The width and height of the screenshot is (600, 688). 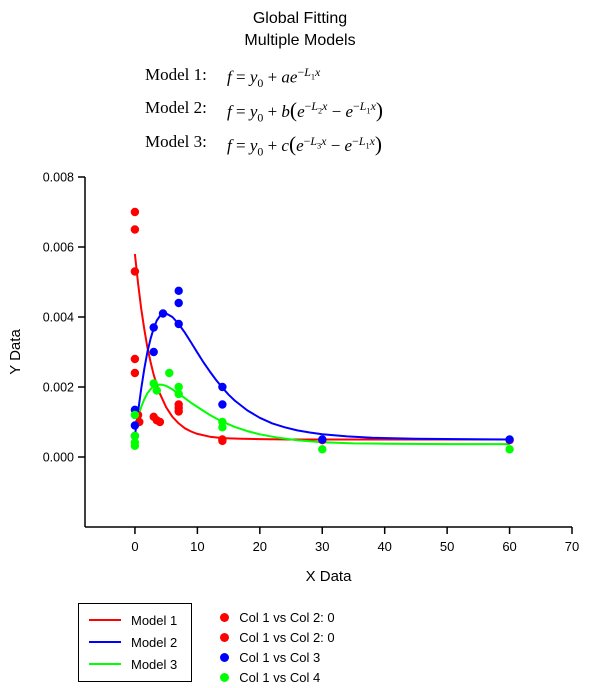 I want to click on x-tick-label: 50, so click(x=447, y=546).